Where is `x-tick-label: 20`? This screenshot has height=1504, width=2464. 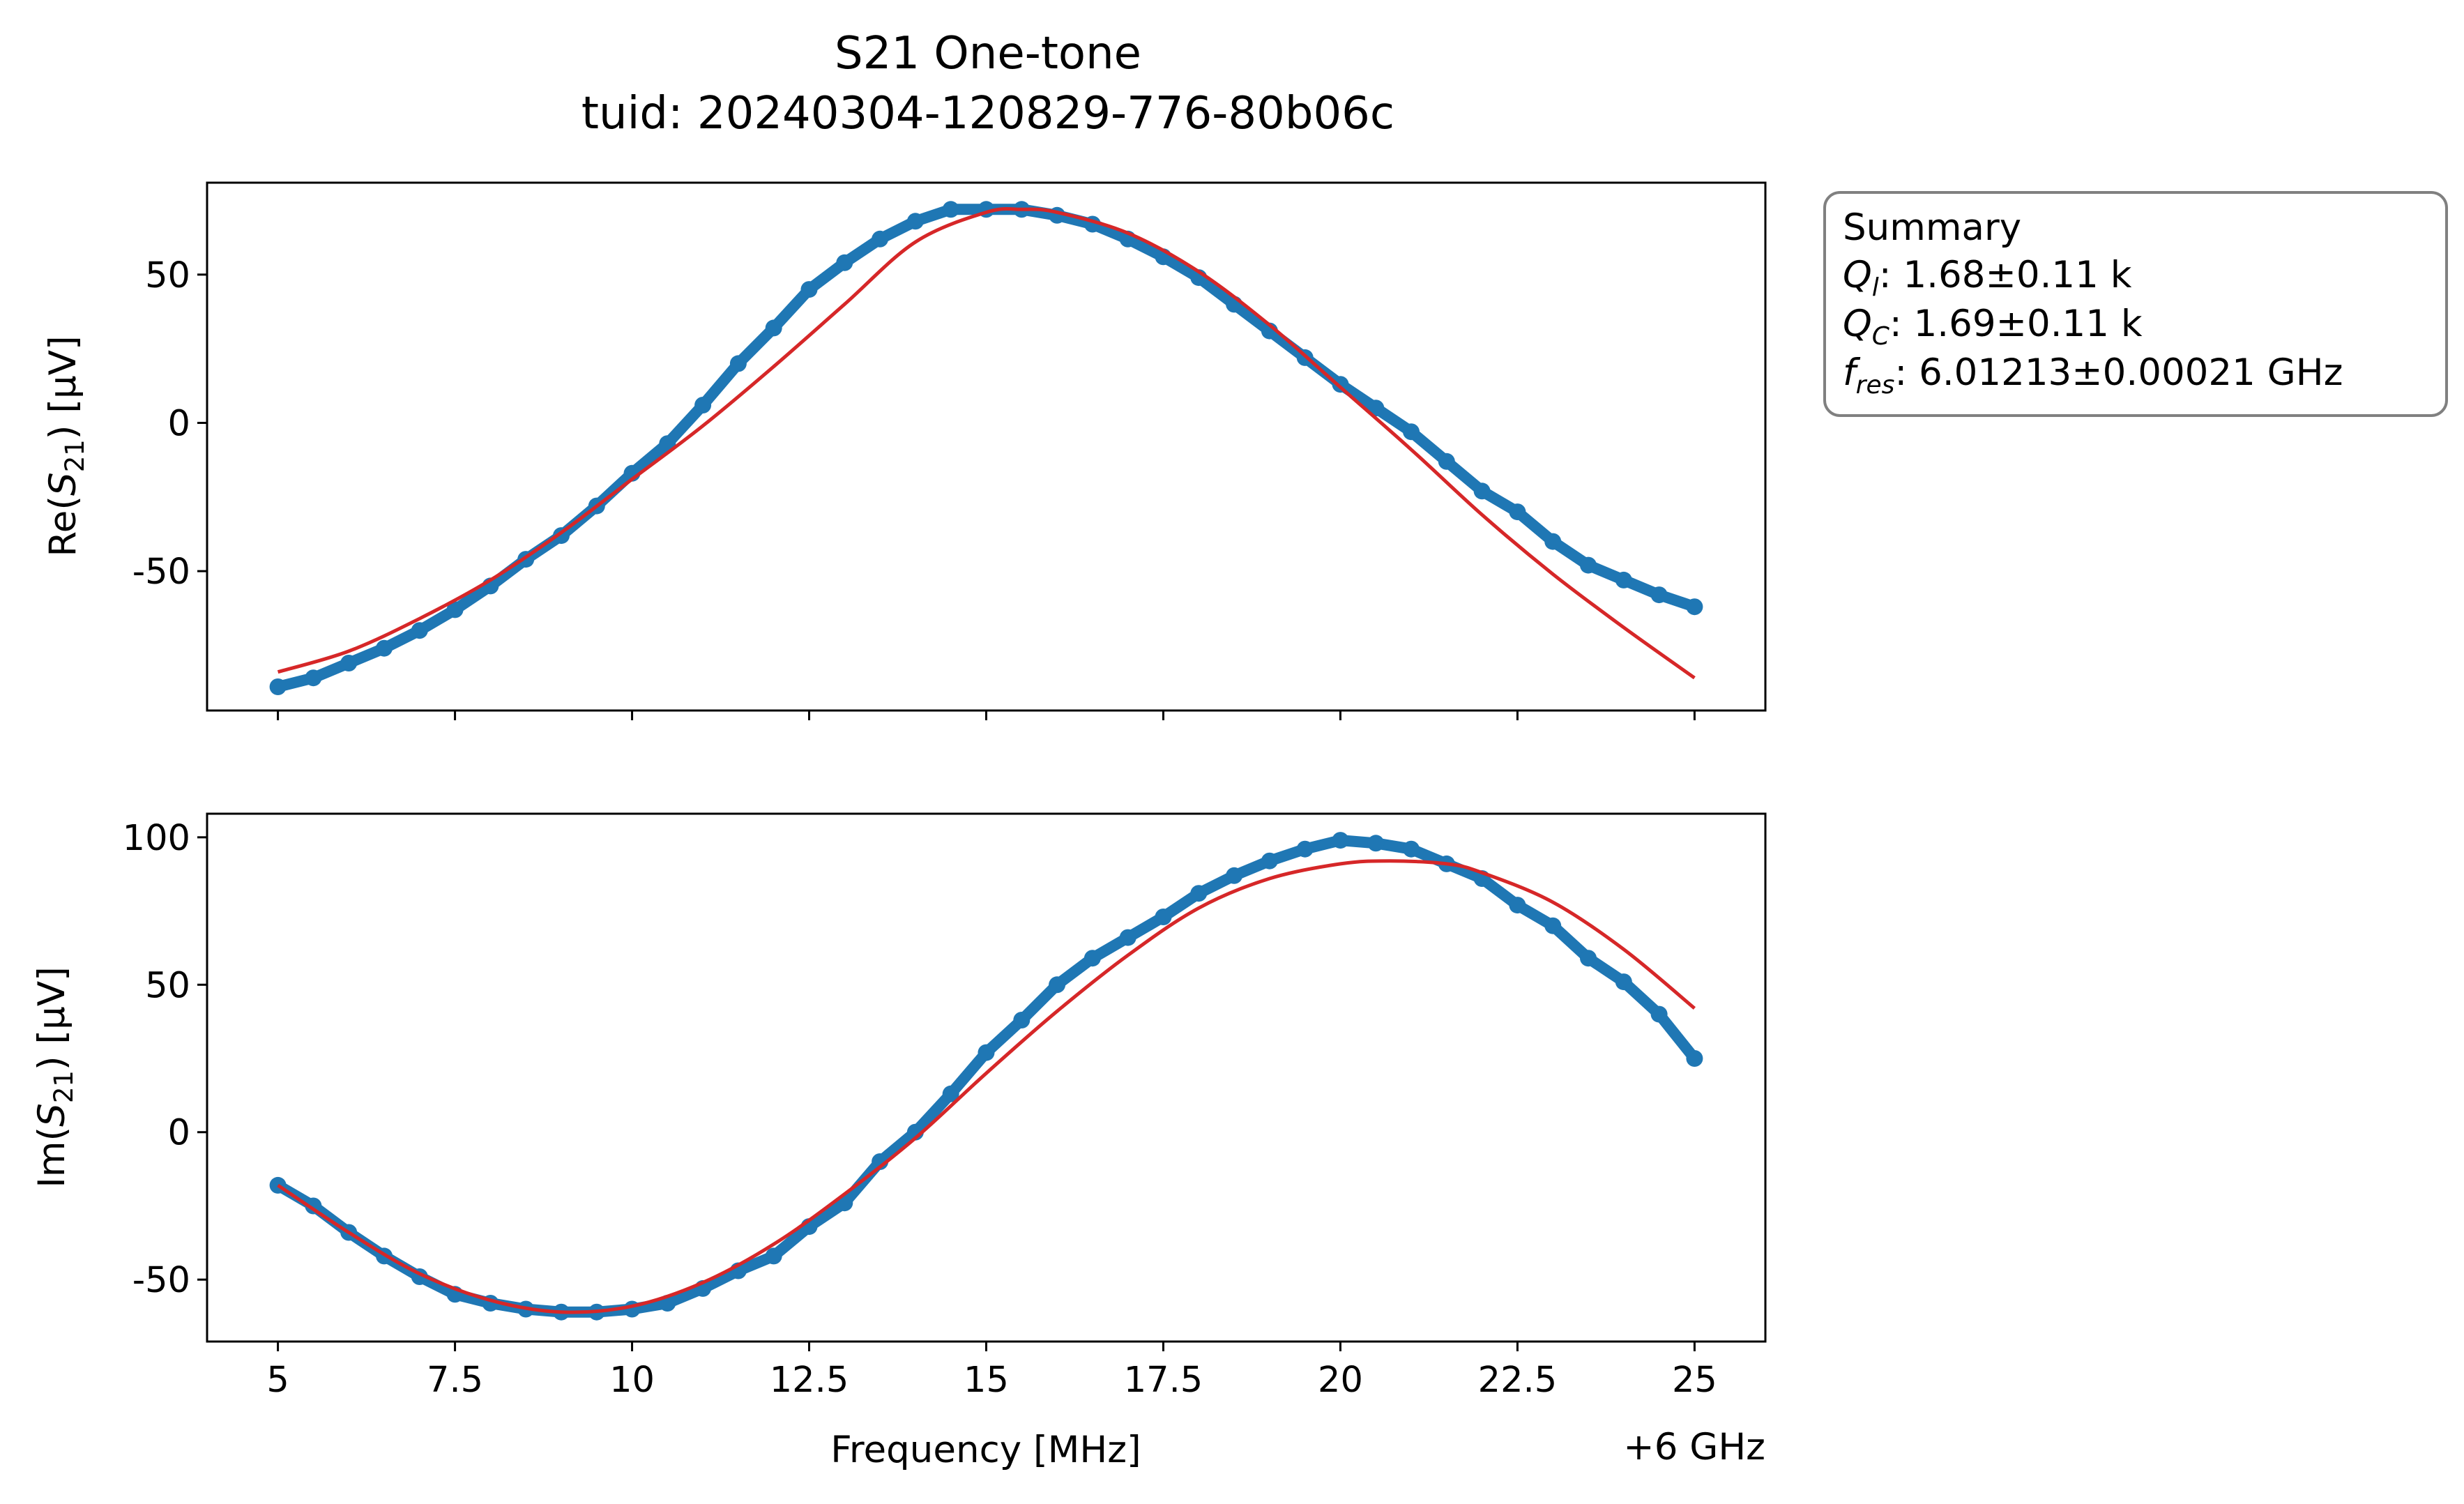
x-tick-label: 20 is located at coordinates (1340, 1380).